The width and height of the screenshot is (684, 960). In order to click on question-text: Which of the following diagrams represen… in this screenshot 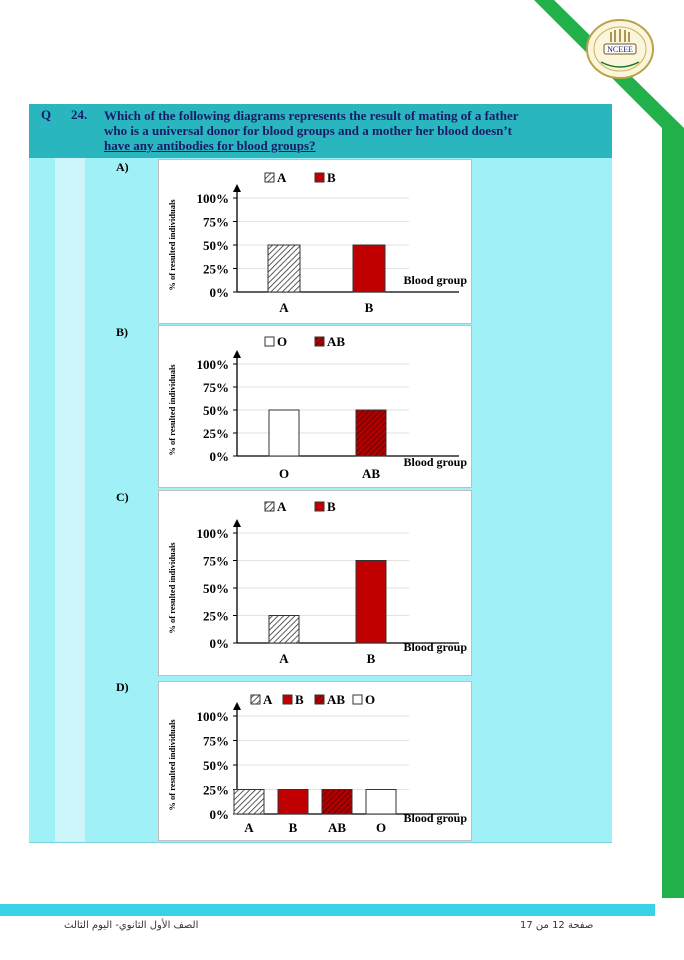, I will do `click(354, 130)`.